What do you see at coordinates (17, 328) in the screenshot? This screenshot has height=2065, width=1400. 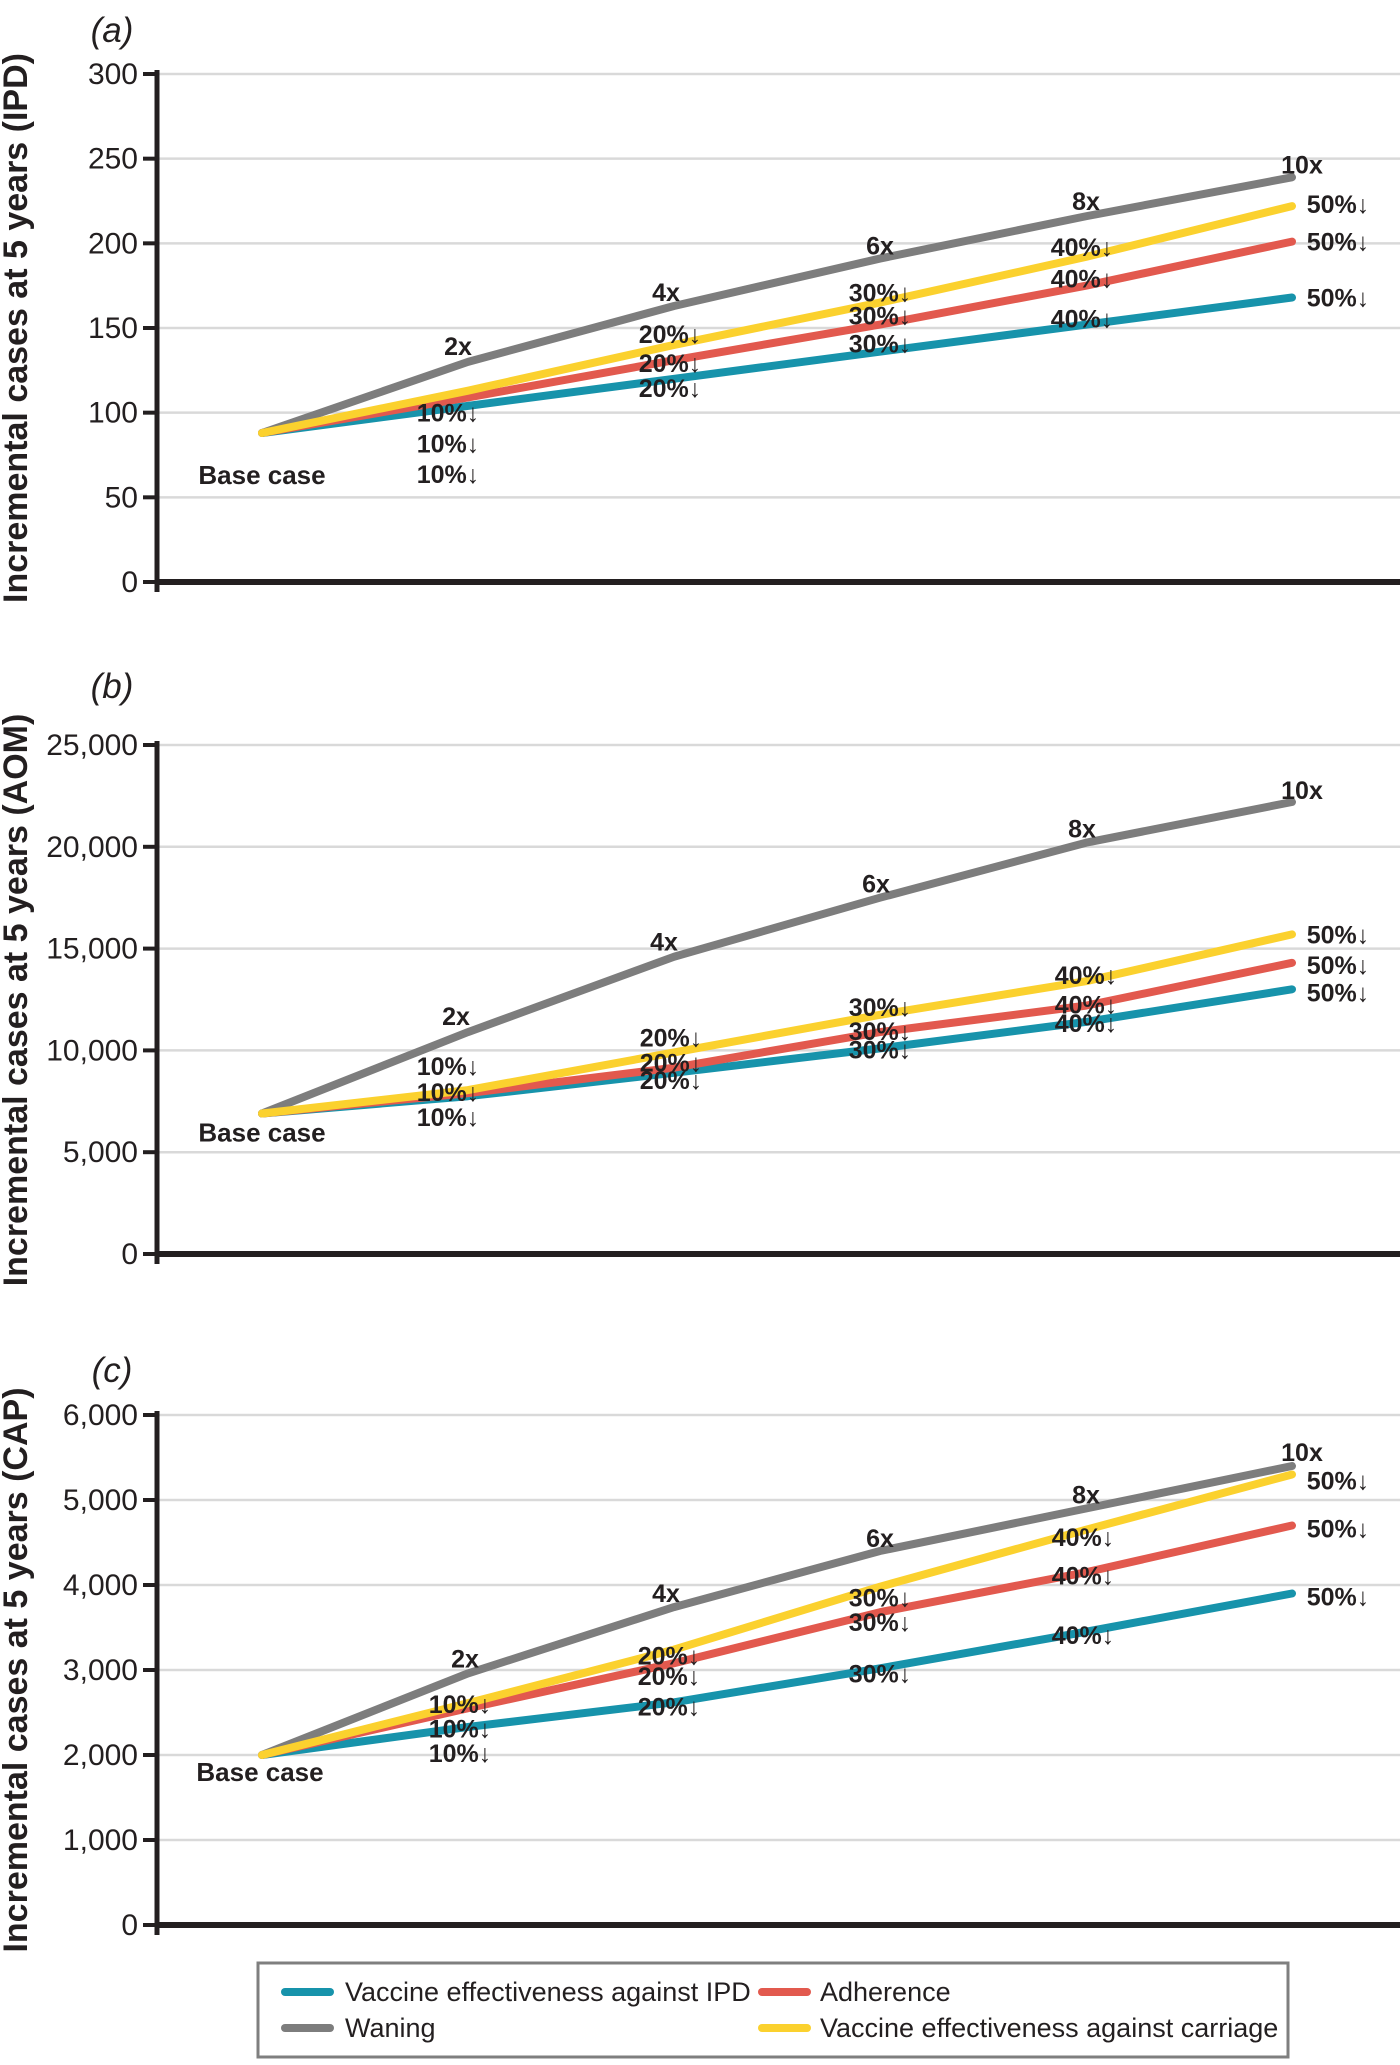 I see `y-axis-title-a: Incremental cases at 5 years (IPD)` at bounding box center [17, 328].